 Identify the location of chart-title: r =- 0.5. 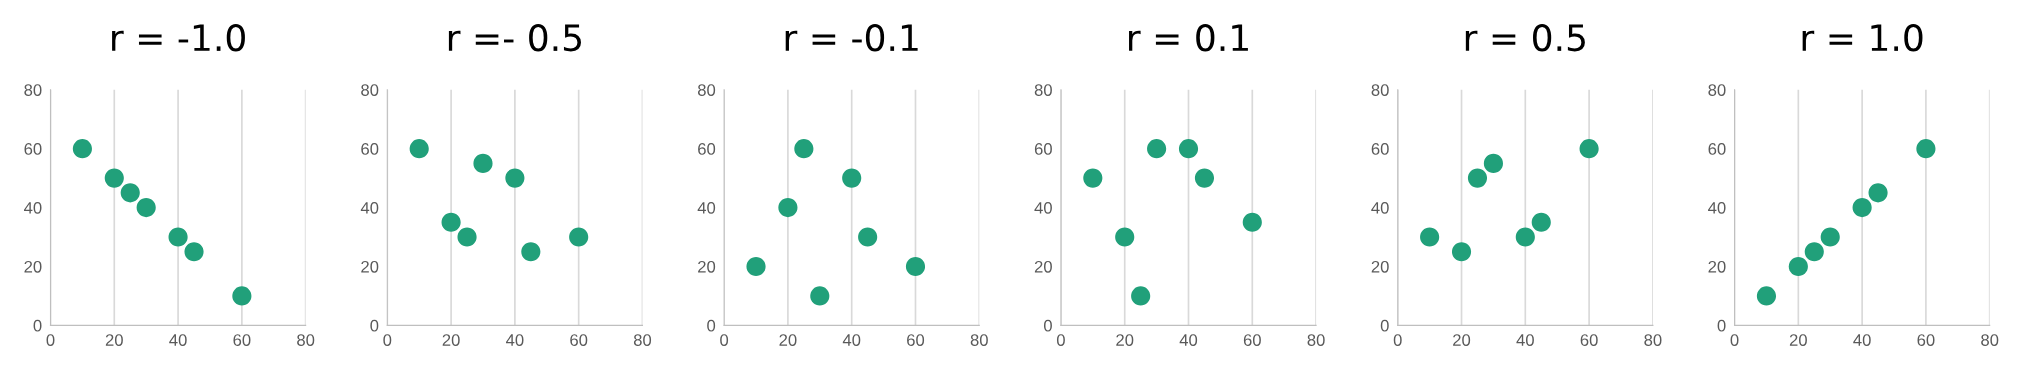
(514, 38).